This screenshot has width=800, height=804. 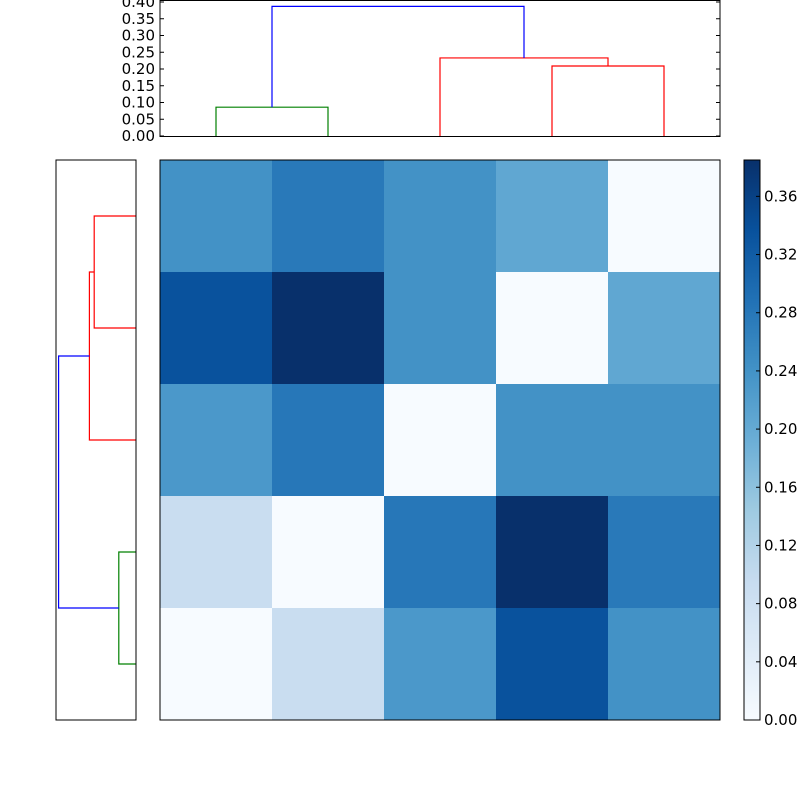 What do you see at coordinates (780, 196) in the screenshot?
I see `colorbar-tick-label: 0.36` at bounding box center [780, 196].